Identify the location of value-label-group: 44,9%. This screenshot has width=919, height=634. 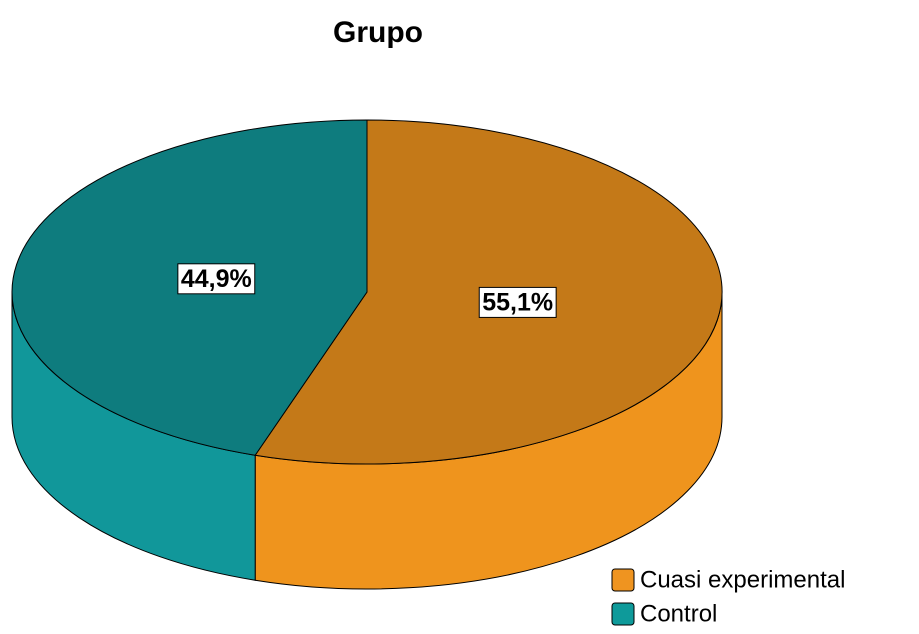
(216, 279).